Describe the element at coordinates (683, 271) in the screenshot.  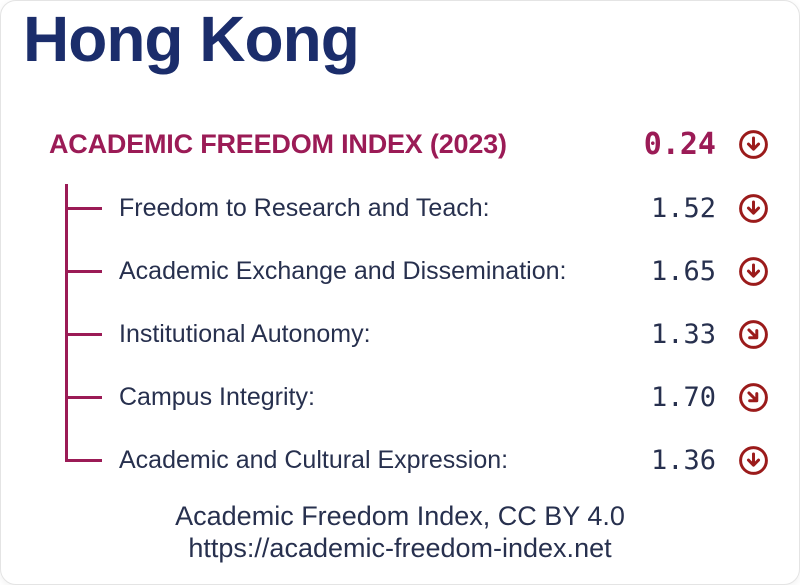
I see `indicator-value: 1.65` at that location.